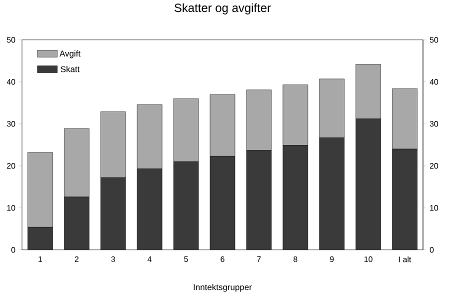  I want to click on x-axis-title: Inntektsgrupper, so click(223, 288).